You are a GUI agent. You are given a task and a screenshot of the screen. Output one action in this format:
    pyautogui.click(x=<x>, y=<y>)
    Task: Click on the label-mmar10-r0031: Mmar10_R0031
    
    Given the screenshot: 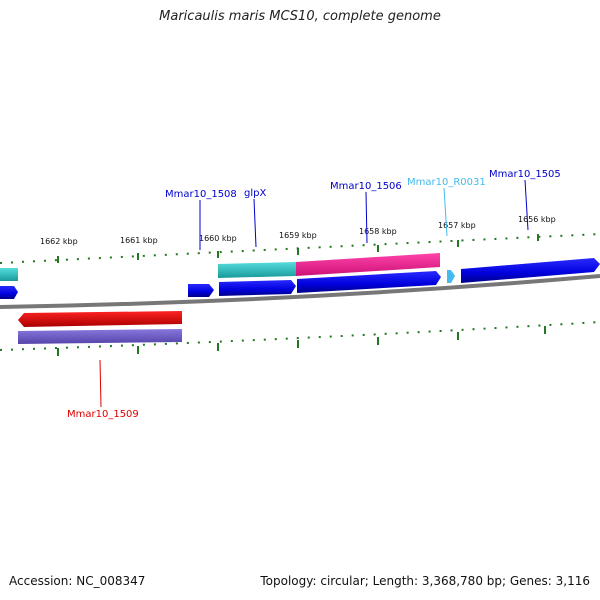 What is the action you would take?
    pyautogui.click(x=446, y=182)
    